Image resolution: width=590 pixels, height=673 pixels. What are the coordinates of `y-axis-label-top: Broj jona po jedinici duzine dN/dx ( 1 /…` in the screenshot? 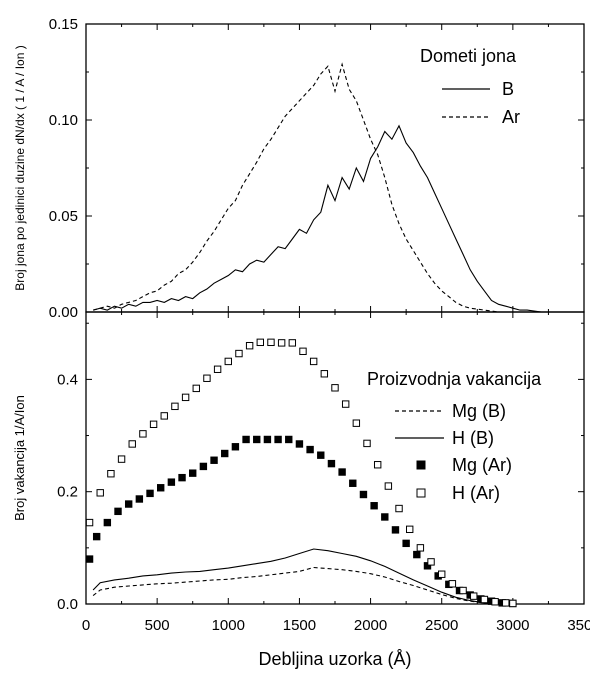 It's located at (20, 167).